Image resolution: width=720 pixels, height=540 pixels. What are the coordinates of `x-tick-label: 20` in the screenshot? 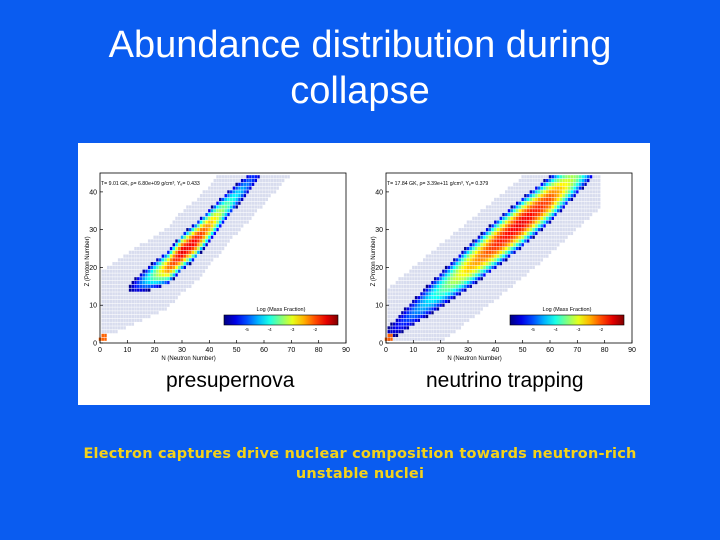 It's located at (155, 350).